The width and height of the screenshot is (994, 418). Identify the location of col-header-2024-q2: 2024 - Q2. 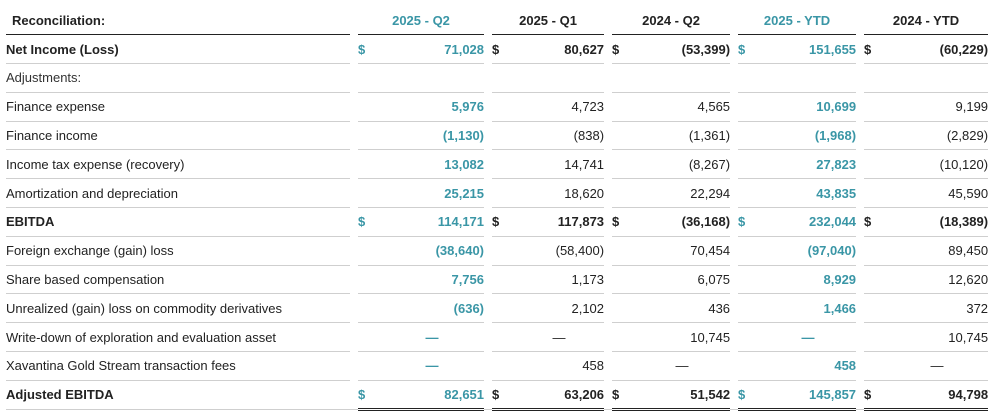
(671, 21).